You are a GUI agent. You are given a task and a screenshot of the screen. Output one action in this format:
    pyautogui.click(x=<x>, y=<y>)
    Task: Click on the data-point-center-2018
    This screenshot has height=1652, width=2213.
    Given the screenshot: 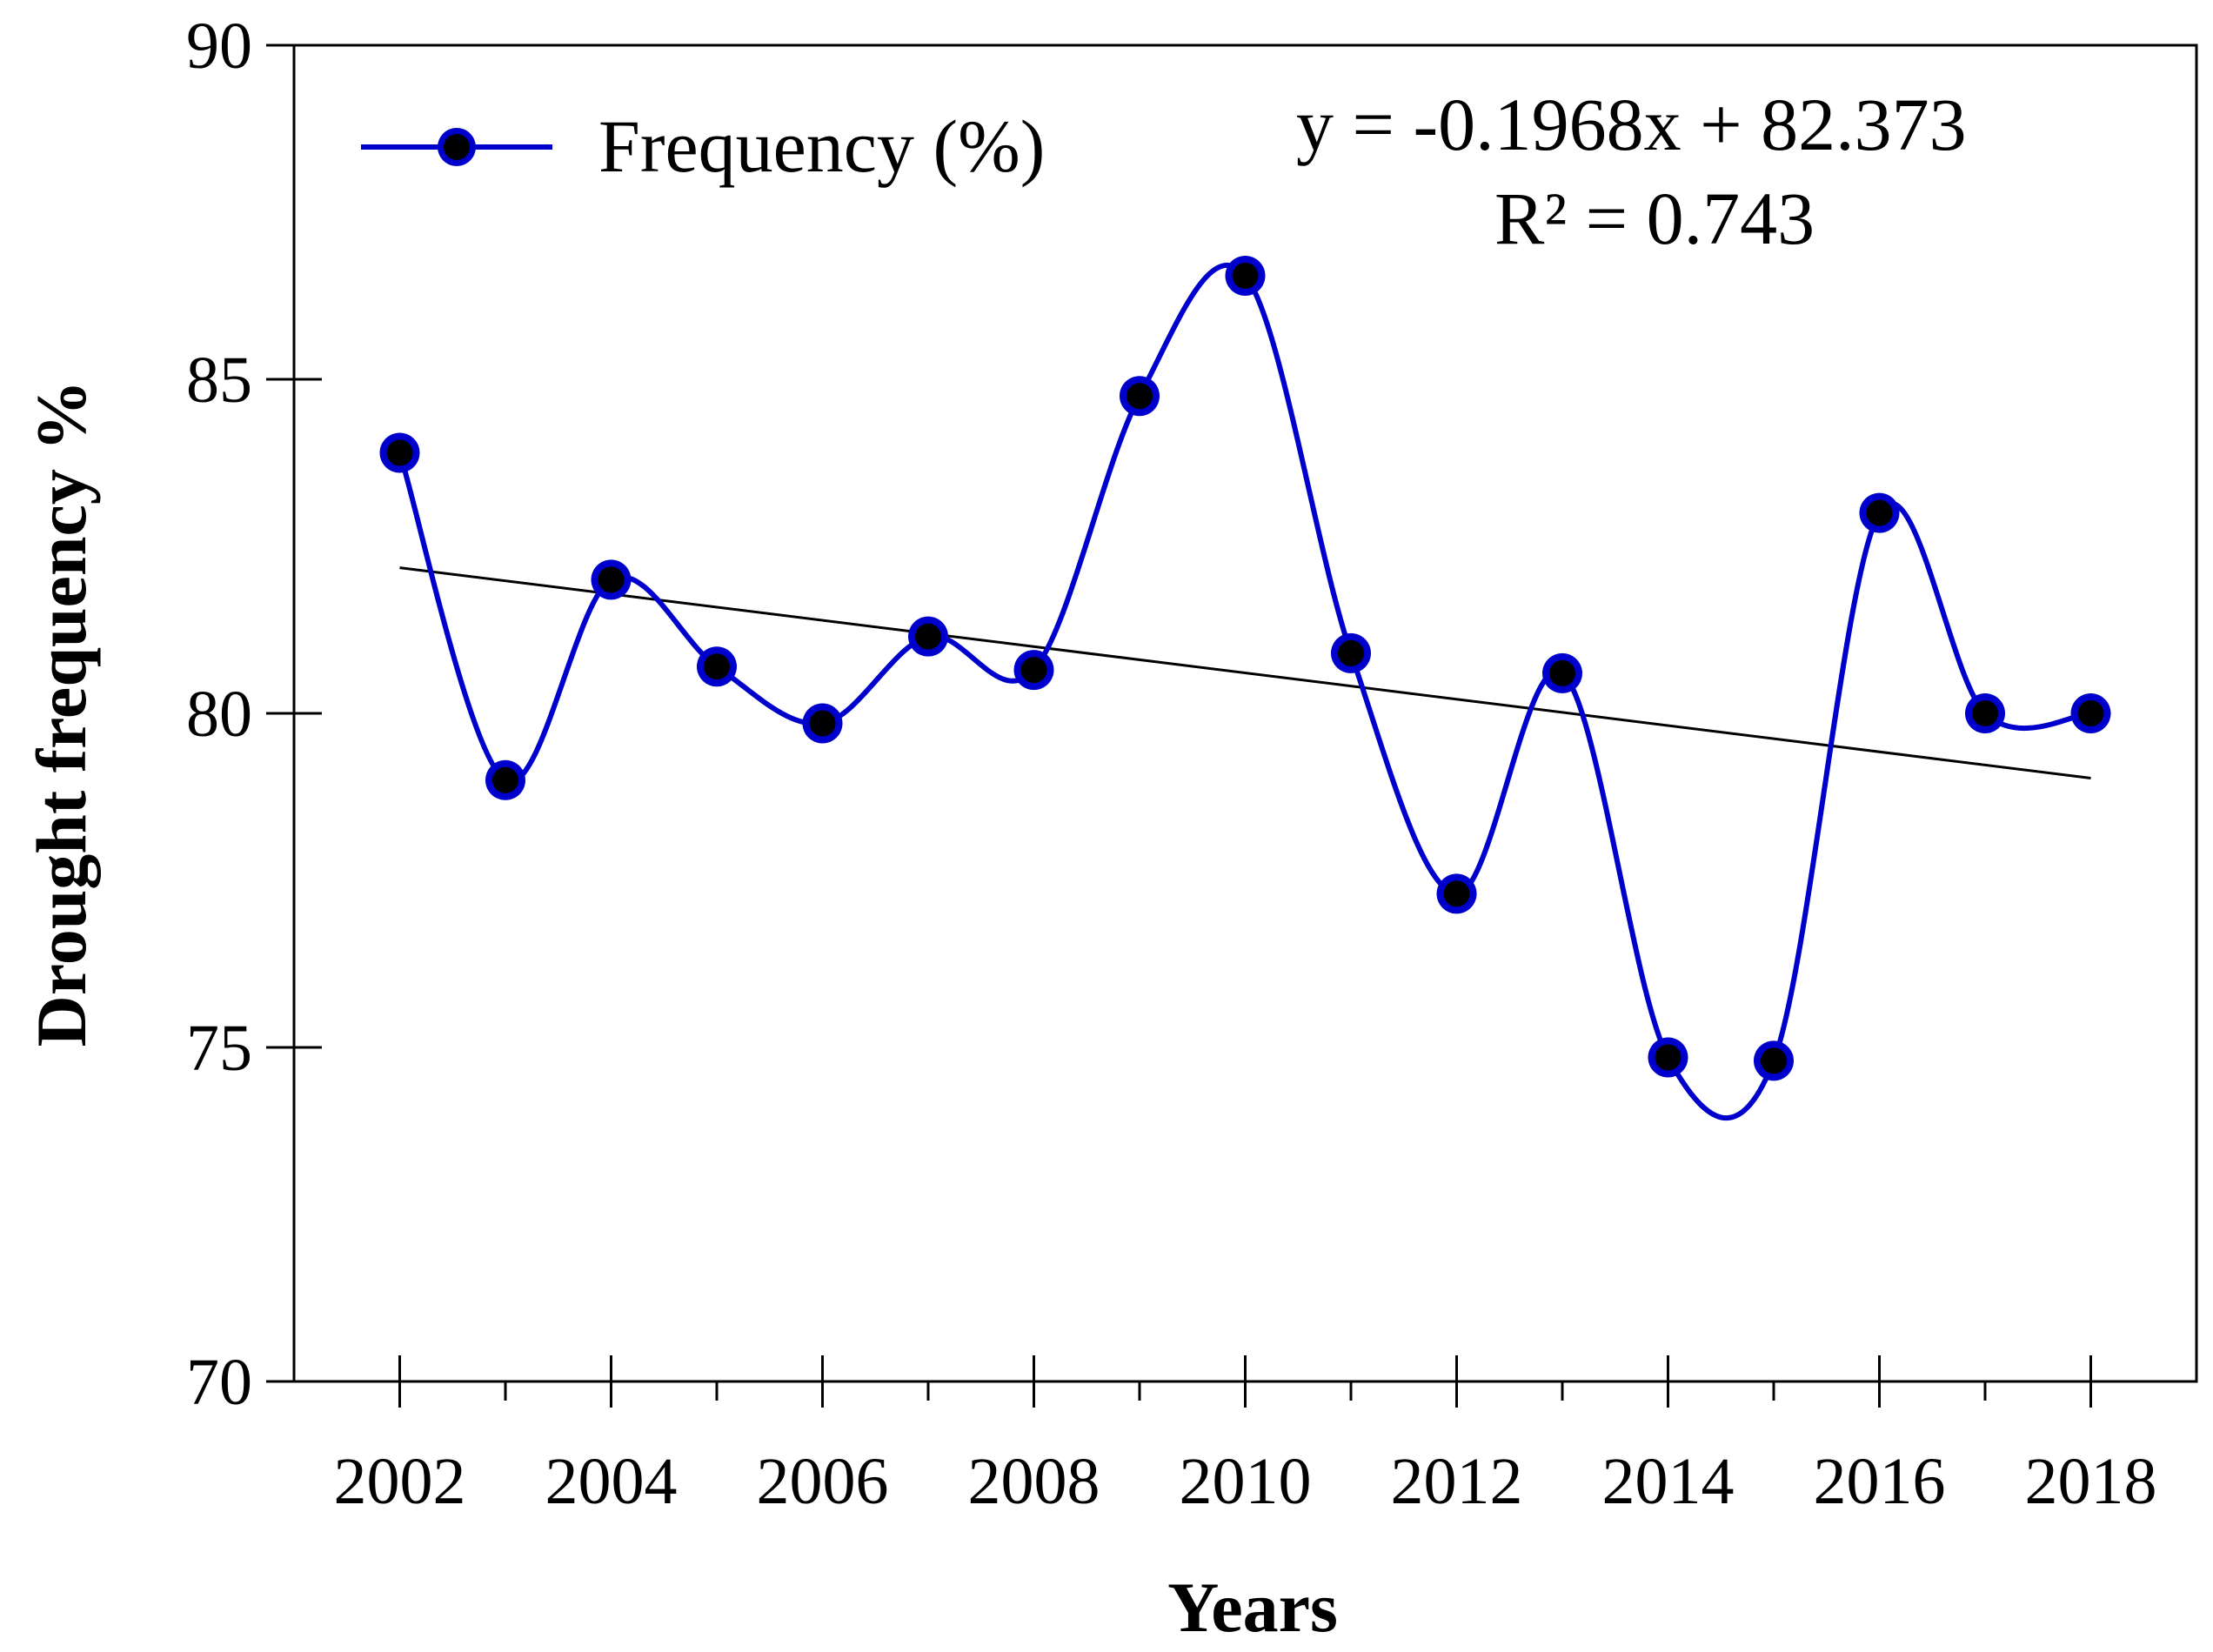 What is the action you would take?
    pyautogui.click(x=2090, y=713)
    